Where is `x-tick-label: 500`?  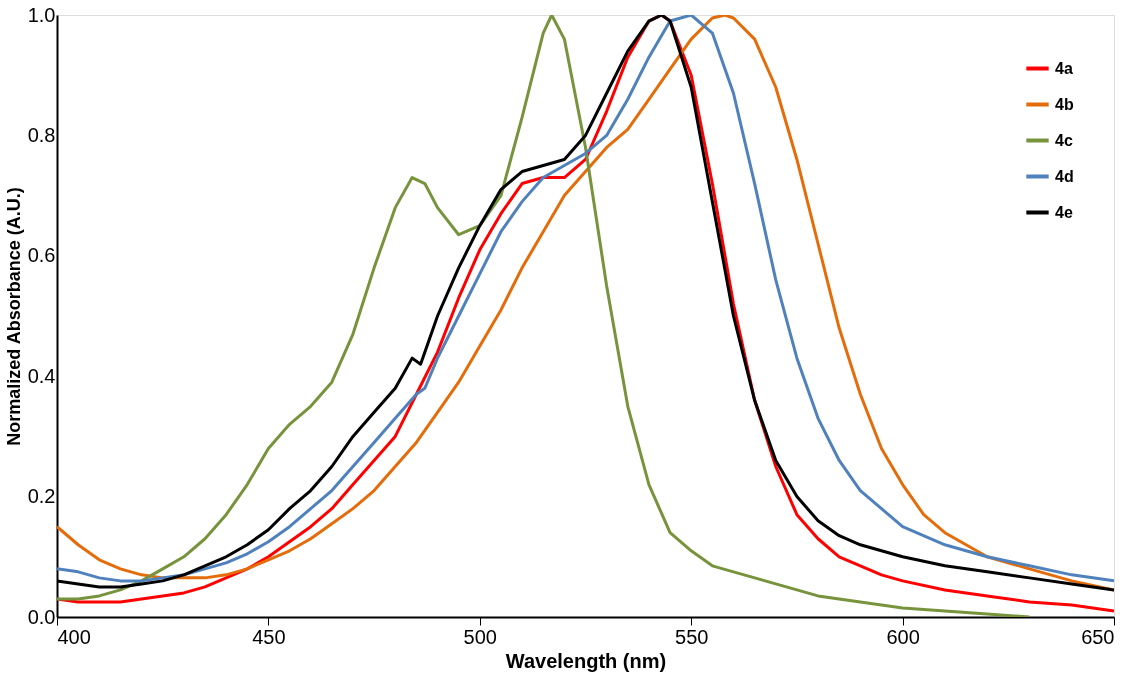 x-tick-label: 500 is located at coordinates (480, 636).